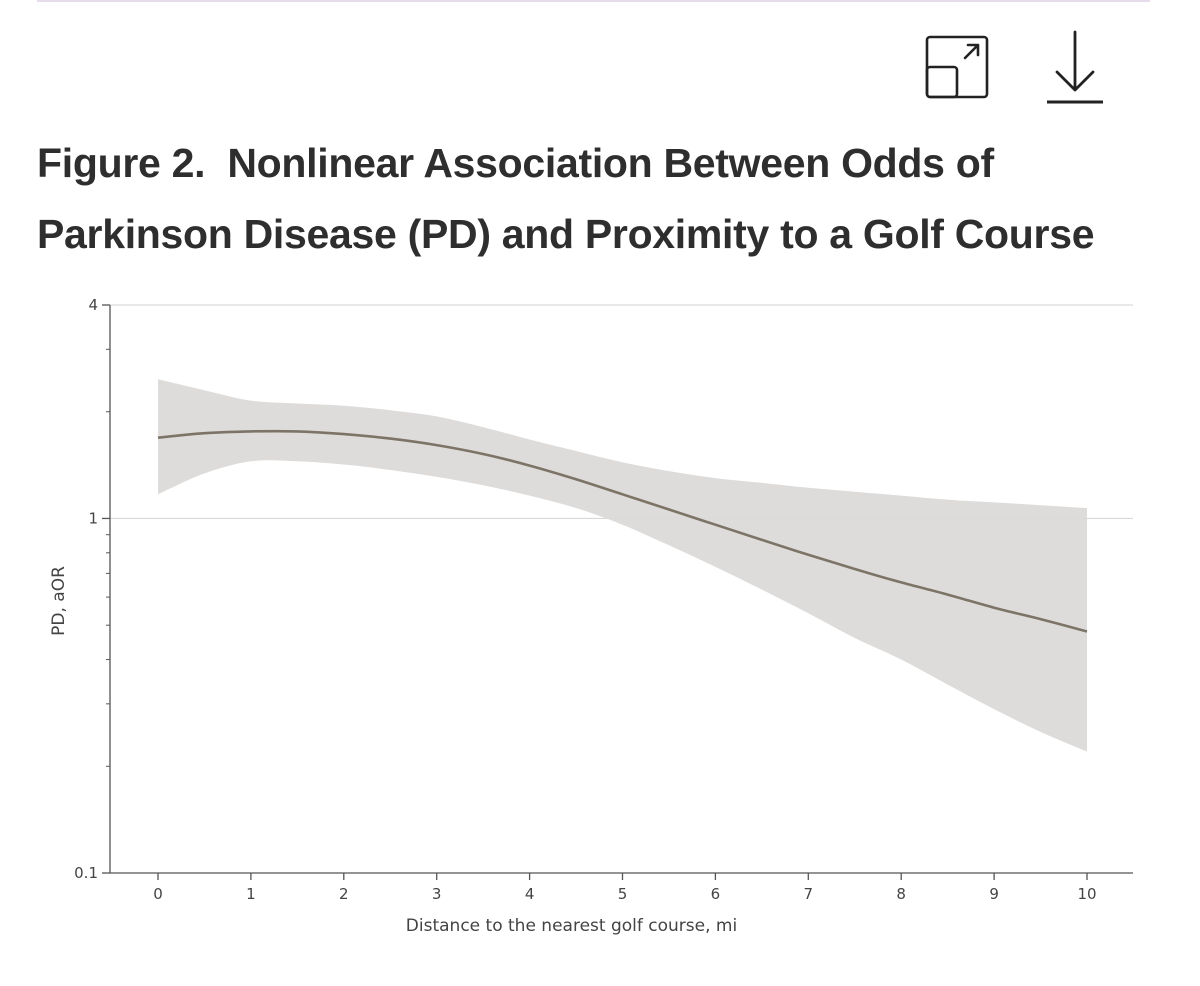  I want to click on top-divider, so click(593, 1).